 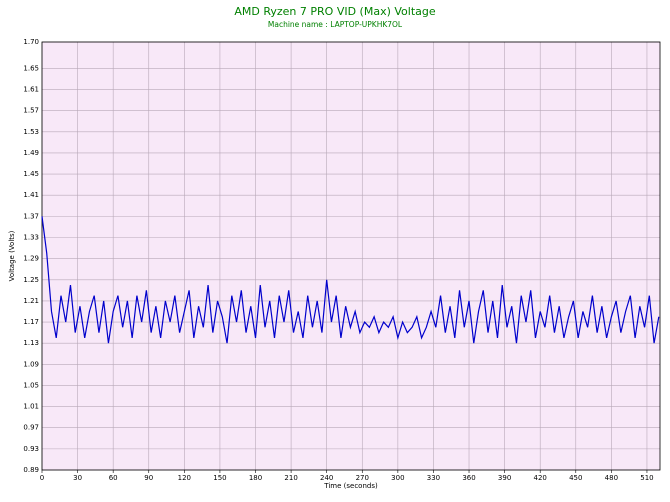 What do you see at coordinates (31, 42) in the screenshot?
I see `y-tick-label: 1.70` at bounding box center [31, 42].